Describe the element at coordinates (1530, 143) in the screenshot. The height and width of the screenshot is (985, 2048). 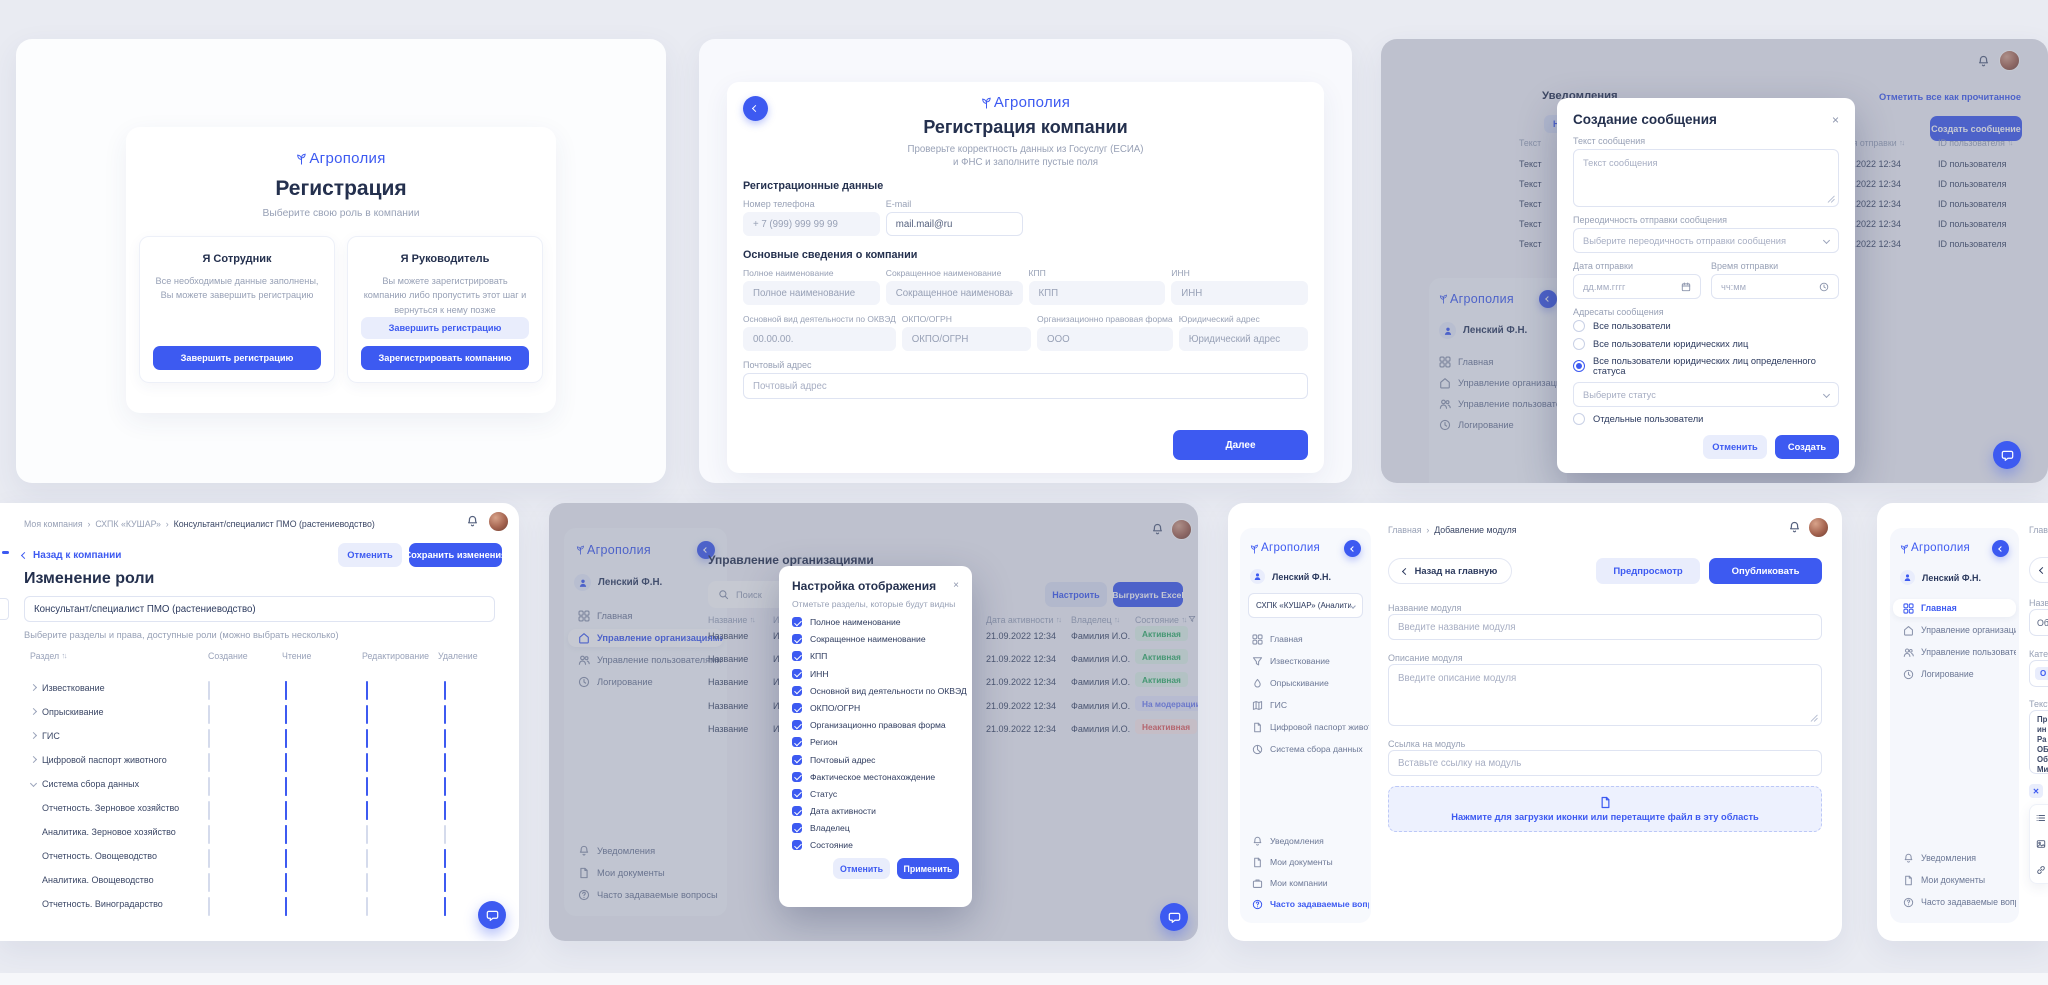
I see `column-header-text: Текст` at that location.